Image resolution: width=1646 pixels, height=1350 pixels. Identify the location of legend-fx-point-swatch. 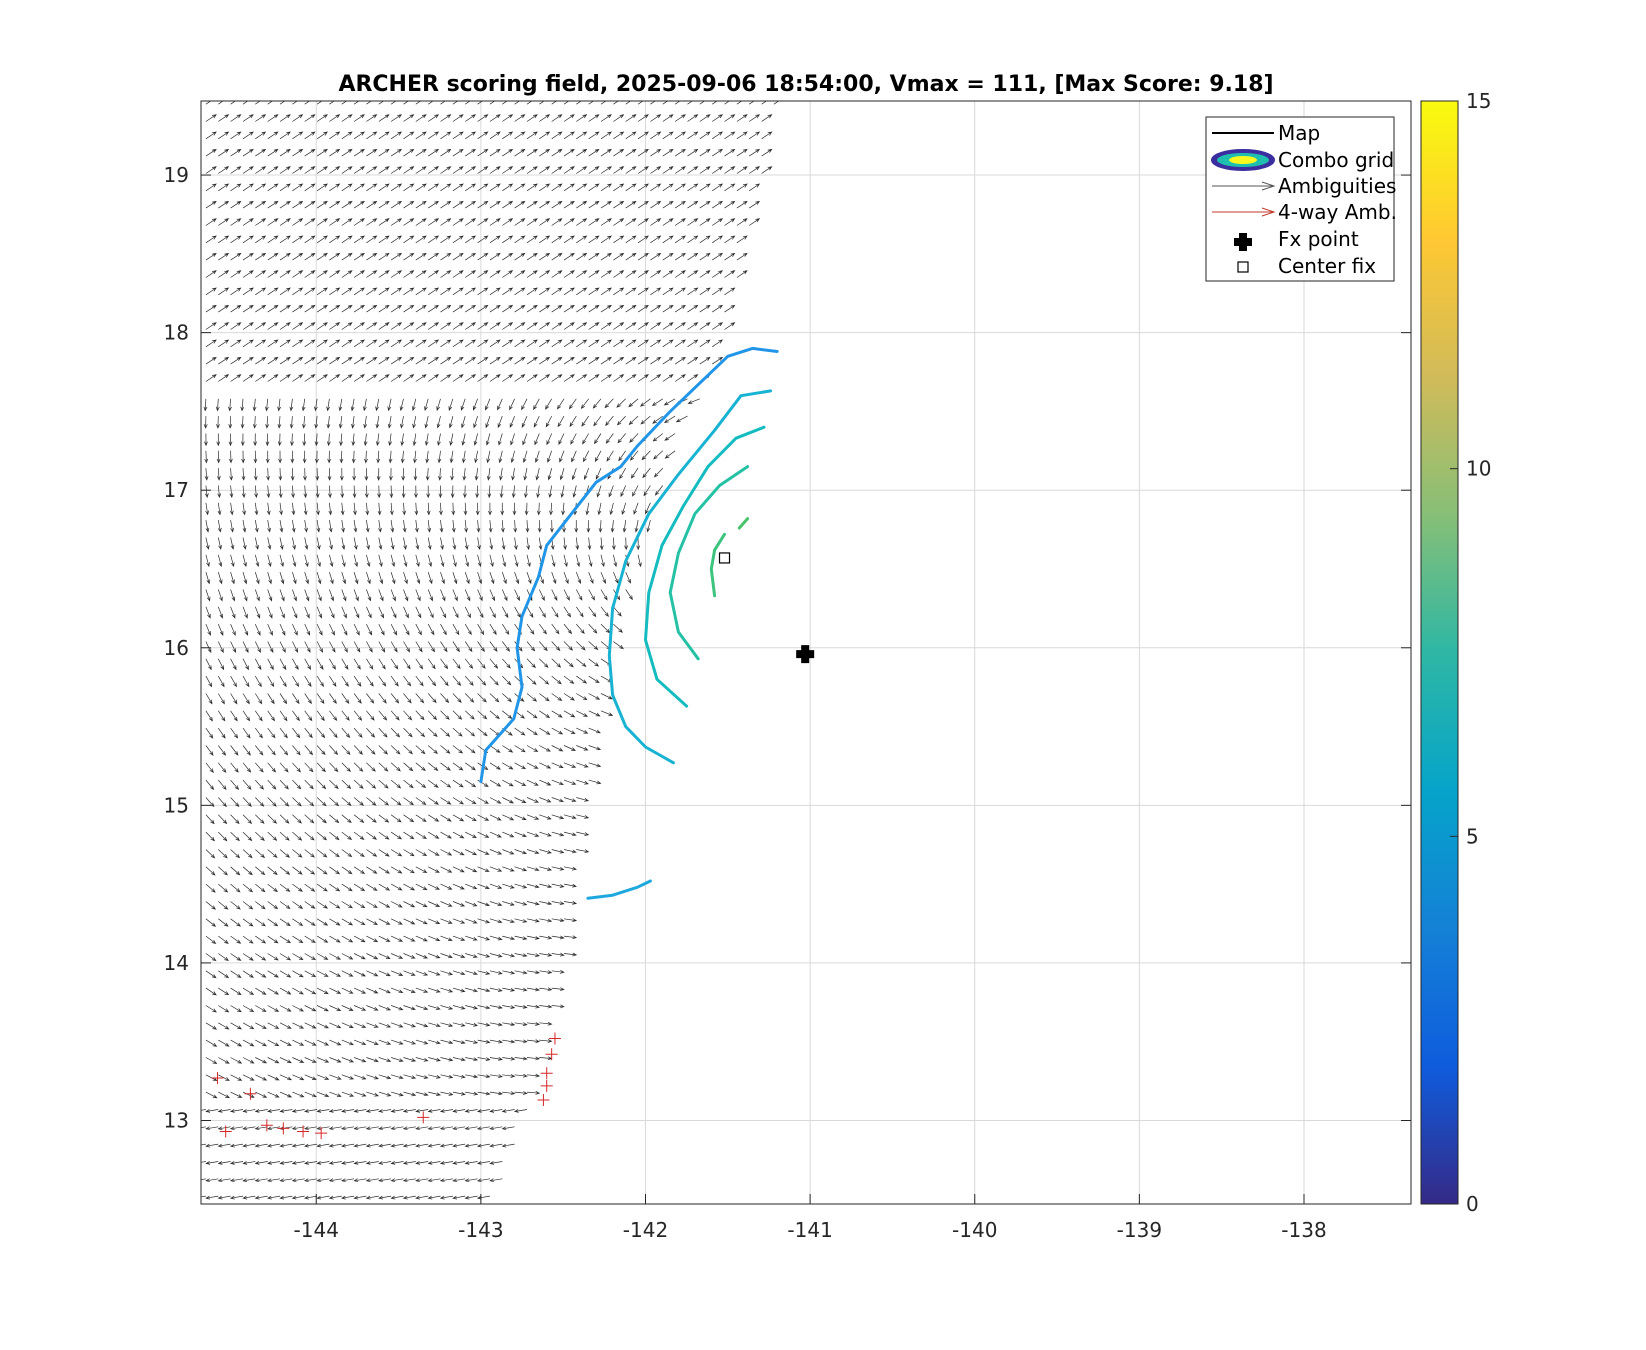
(1243, 242).